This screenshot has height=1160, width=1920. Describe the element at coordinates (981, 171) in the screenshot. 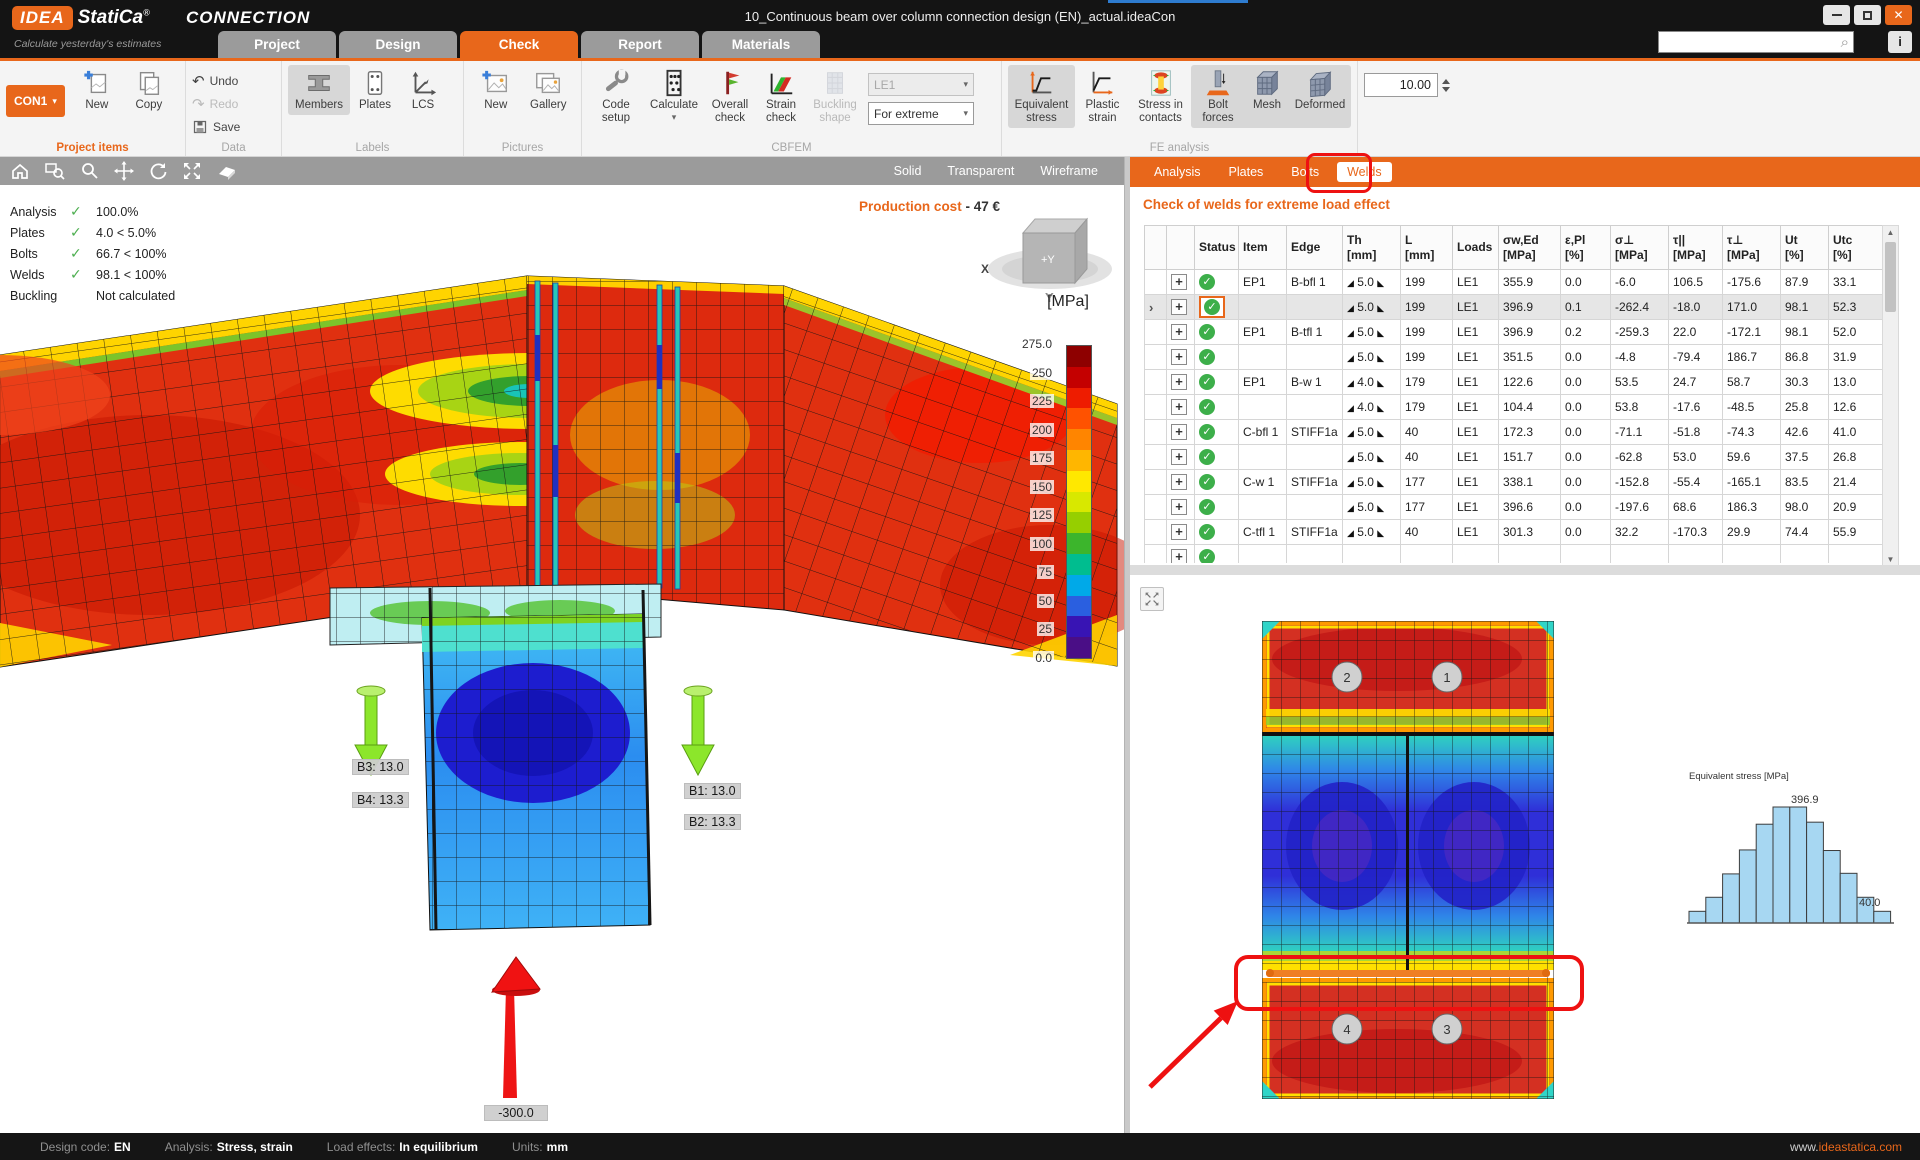

I see `view-mode-transparent: Transparent` at that location.